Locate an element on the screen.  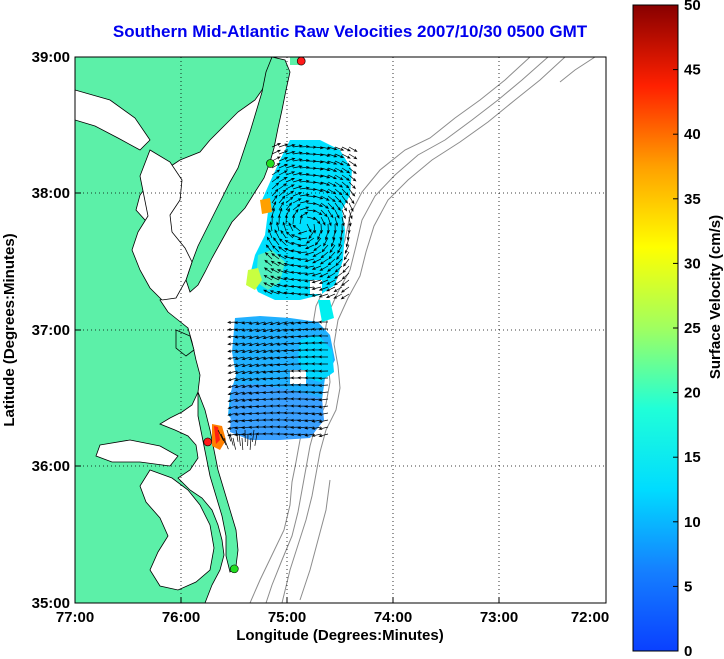
colorbar-tick-label: 40 is located at coordinates (692, 134).